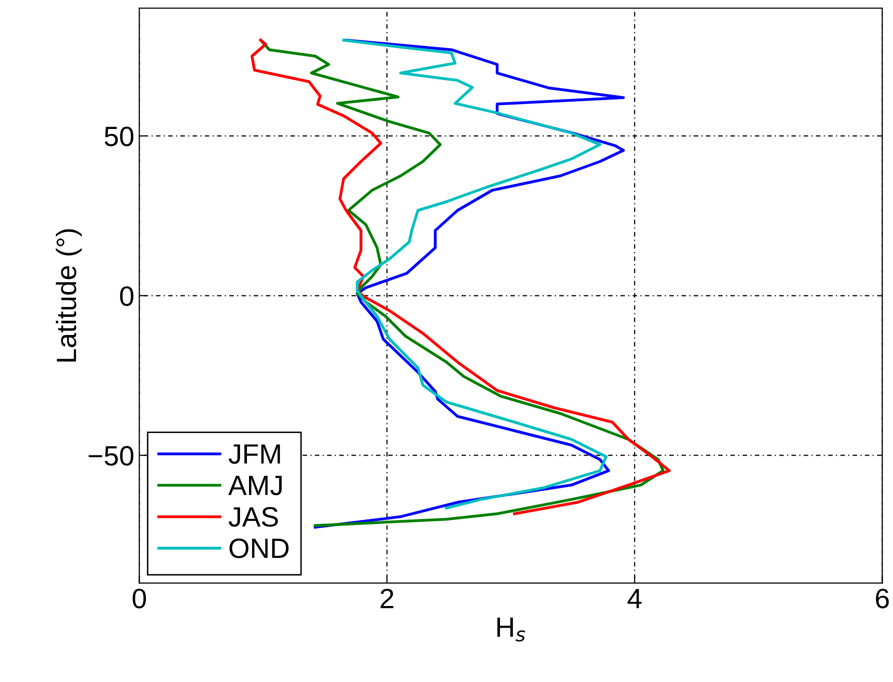 This screenshot has height=682, width=893. Describe the element at coordinates (635, 598) in the screenshot. I see `x-tick-label: 4` at that location.